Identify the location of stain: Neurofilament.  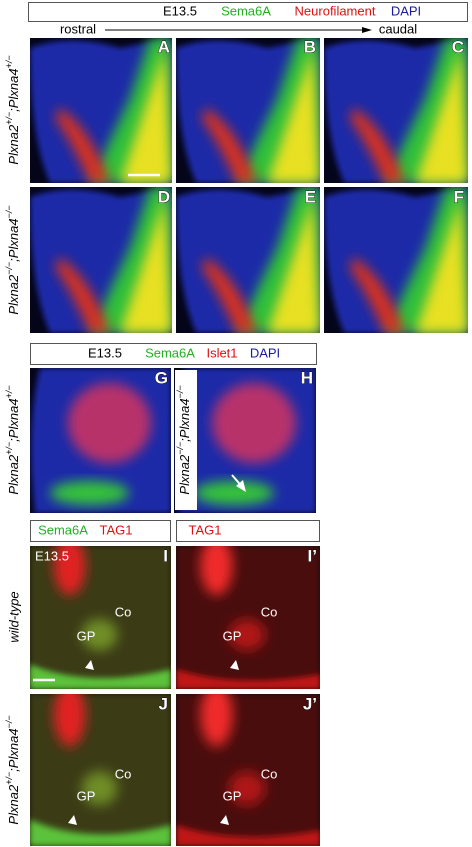
(335, 10).